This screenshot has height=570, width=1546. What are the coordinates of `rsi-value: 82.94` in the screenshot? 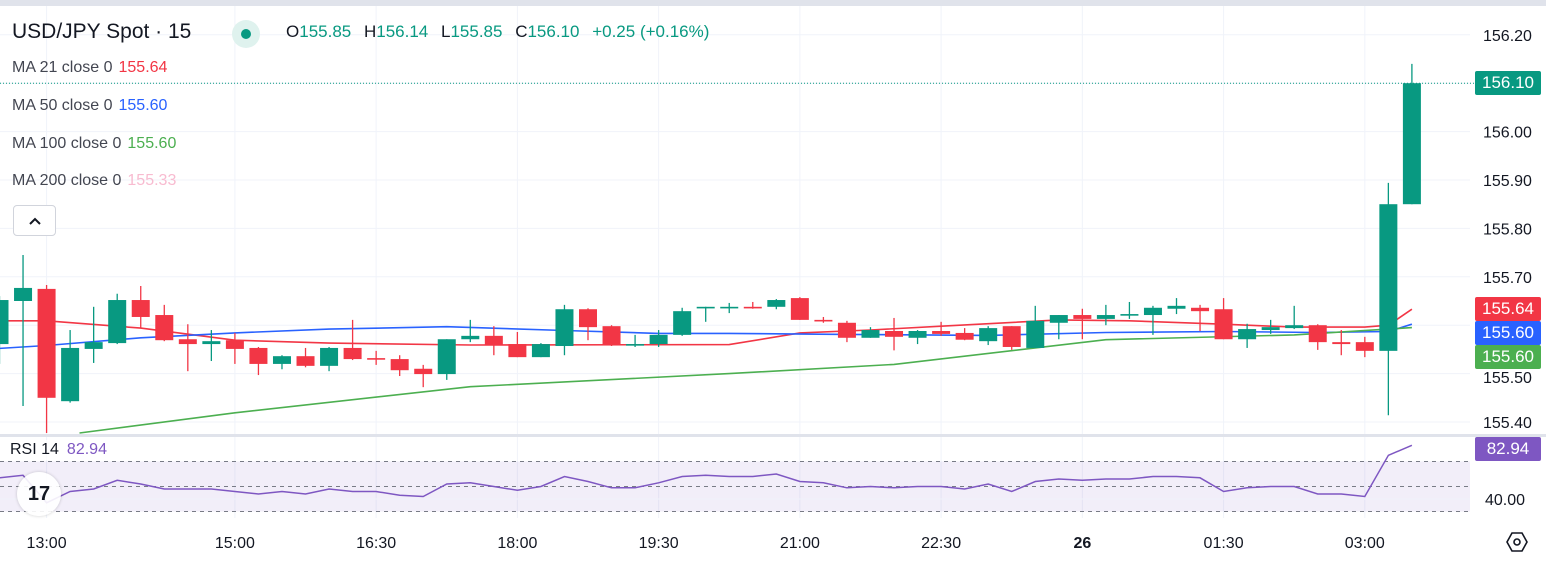 It's located at (86, 449).